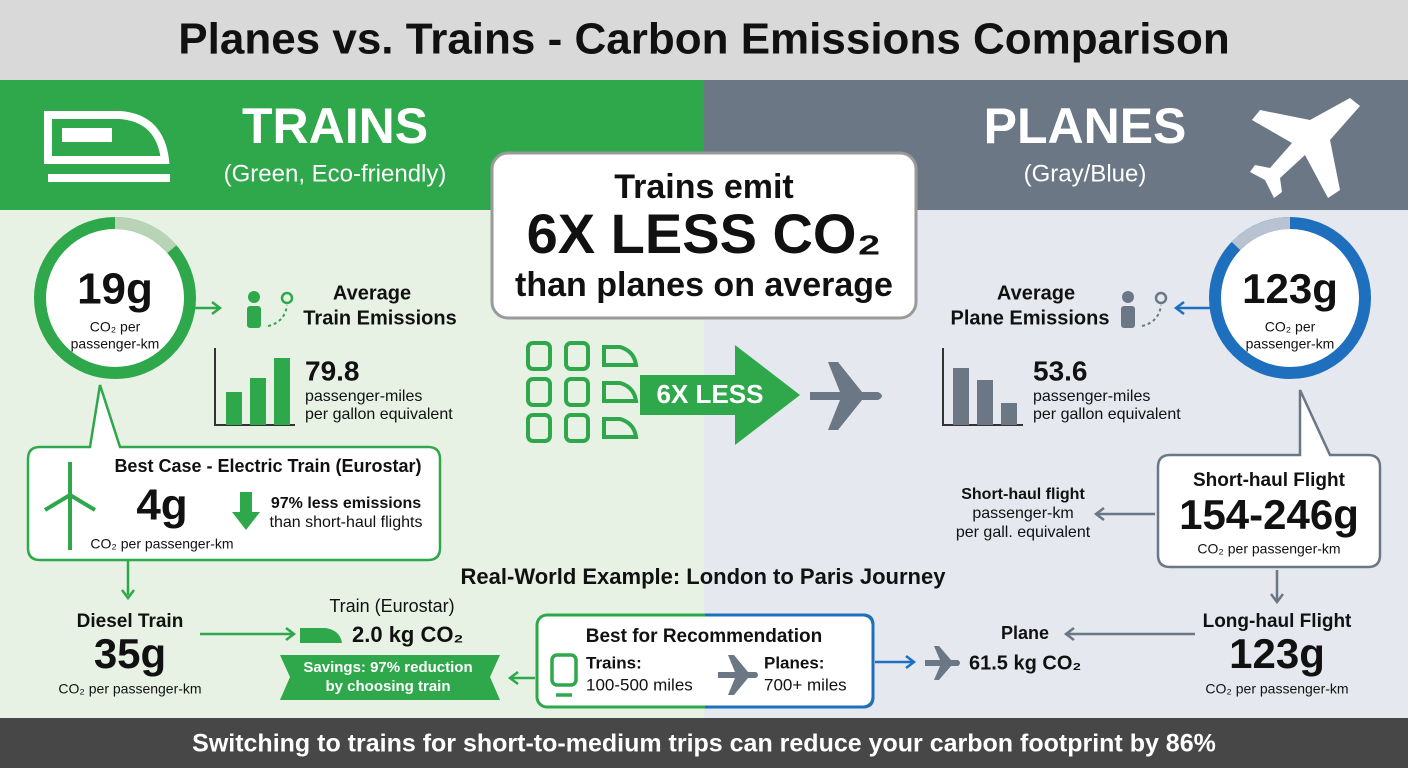  I want to click on short-haul-box, so click(1269, 479).